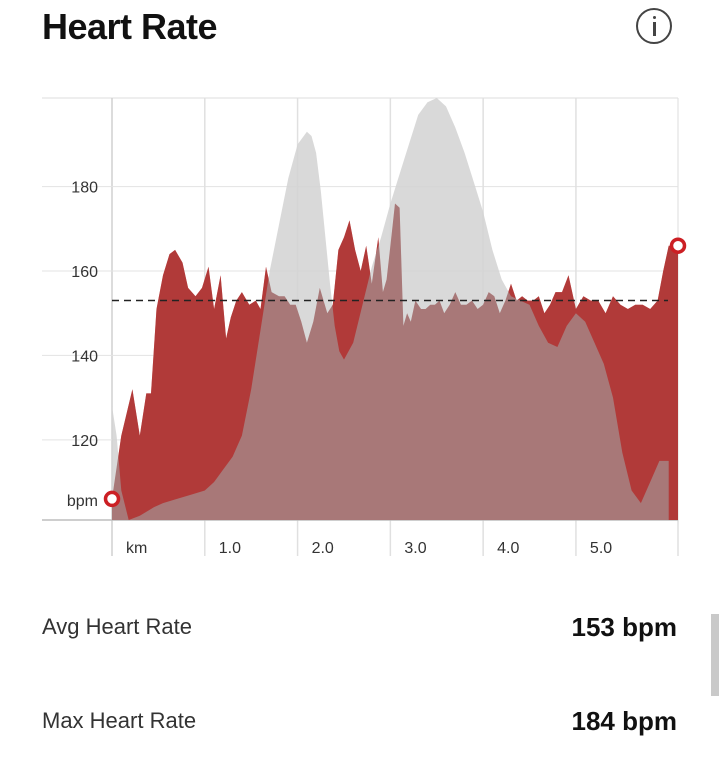 The width and height of the screenshot is (719, 772). I want to click on info-icon, so click(654, 26).